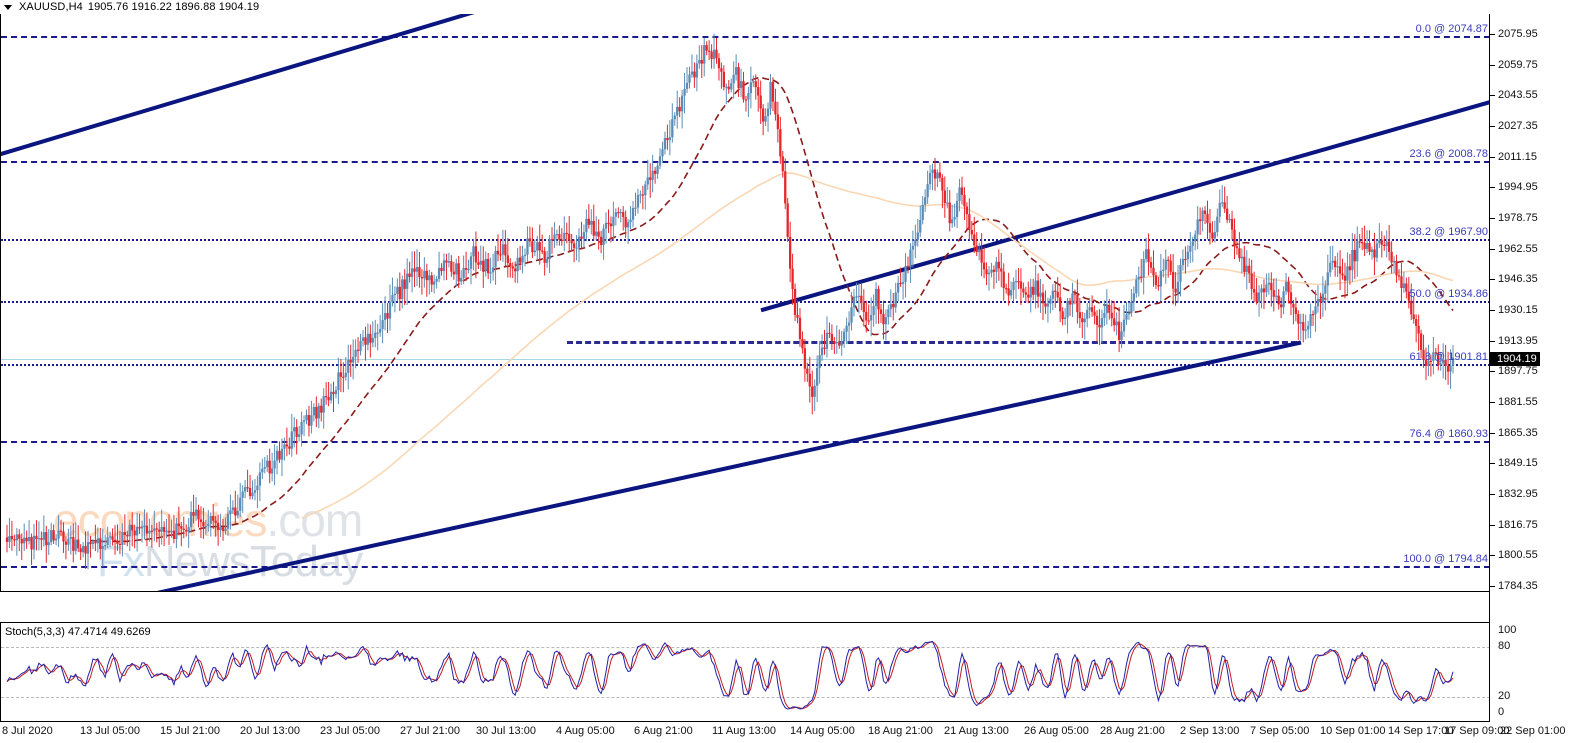 This screenshot has width=1596, height=743. What do you see at coordinates (585, 731) in the screenshot?
I see `time-tick-label: 4 Aug 05:00` at bounding box center [585, 731].